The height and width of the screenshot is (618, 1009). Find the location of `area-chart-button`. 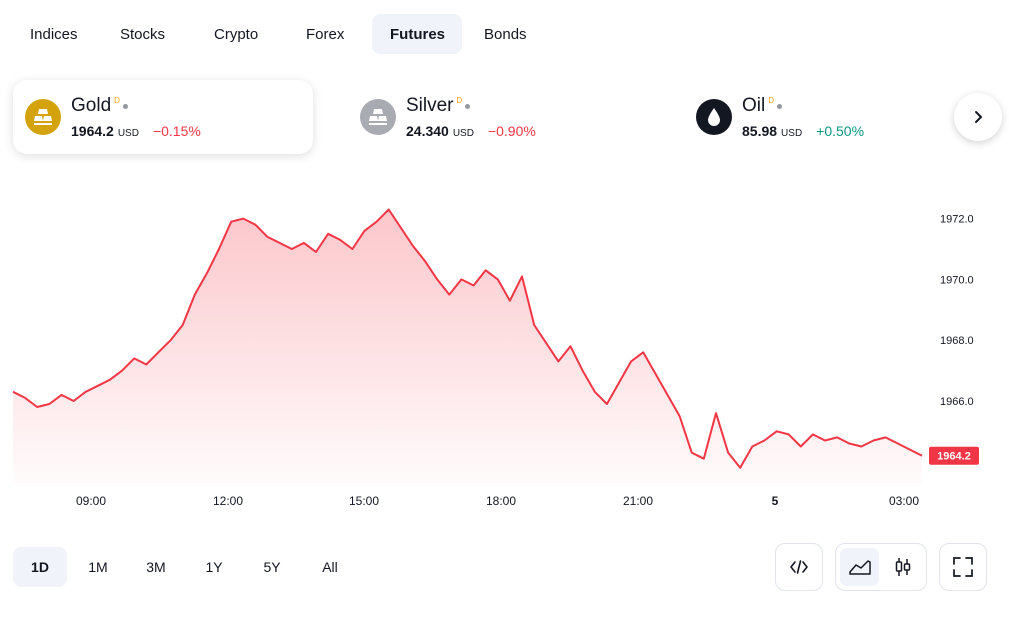

area-chart-button is located at coordinates (859, 567).